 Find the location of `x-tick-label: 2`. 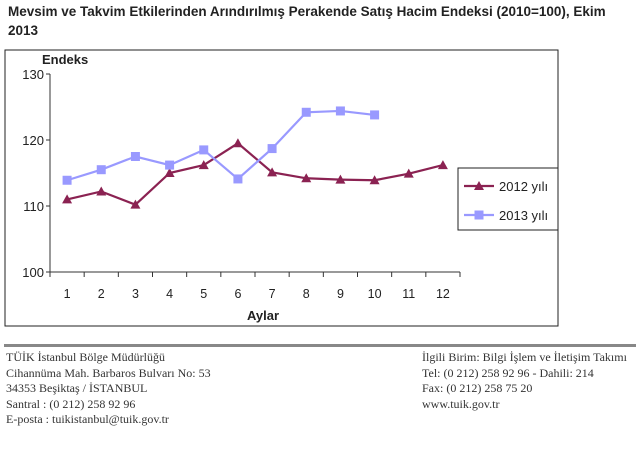

x-tick-label: 2 is located at coordinates (101, 294).